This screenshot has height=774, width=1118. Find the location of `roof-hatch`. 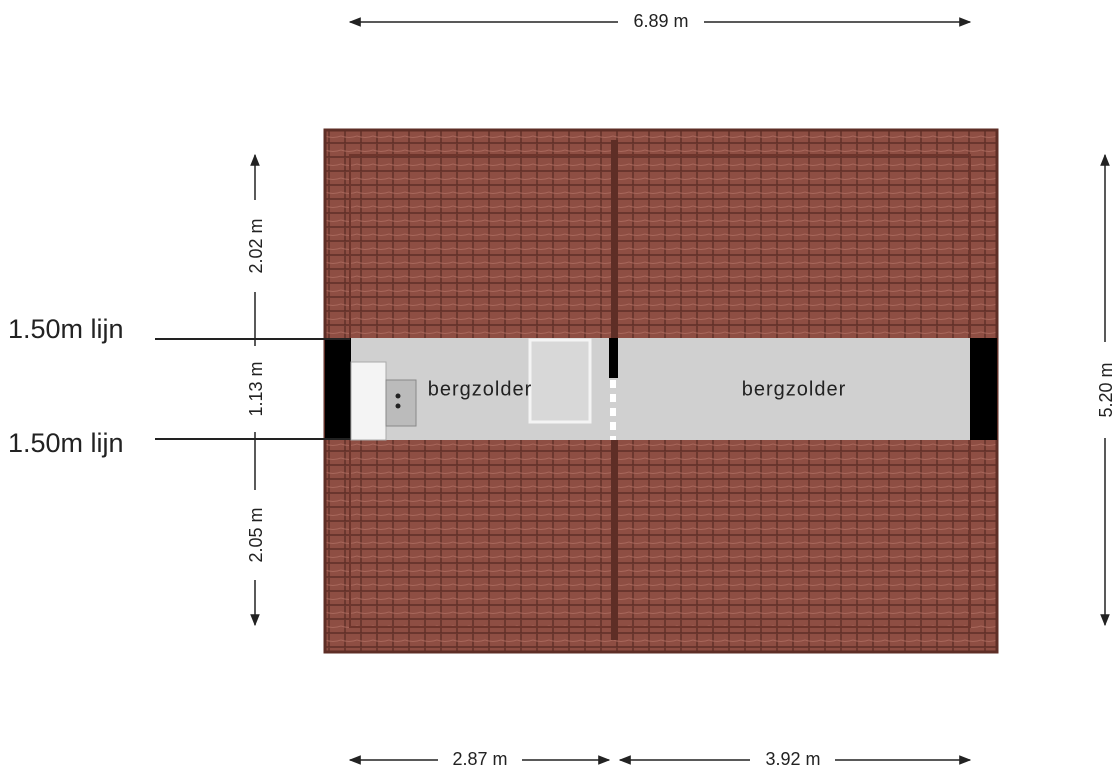

roof-hatch is located at coordinates (560, 381).